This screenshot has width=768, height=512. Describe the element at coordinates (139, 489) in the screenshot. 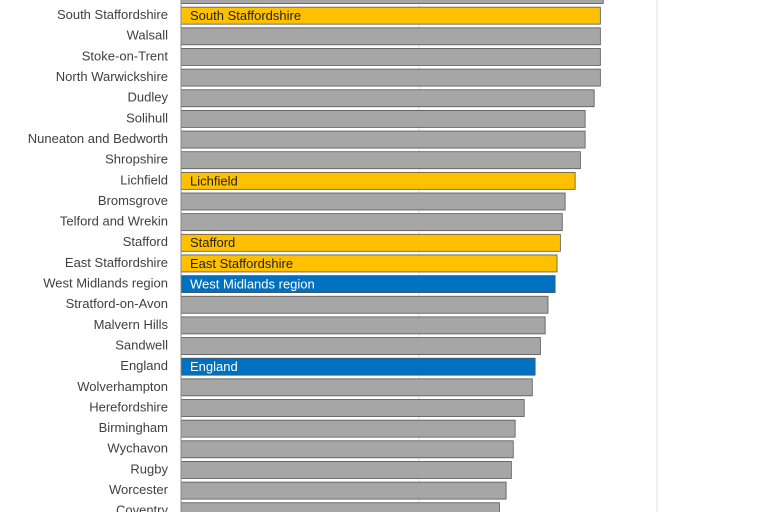

I see `y-tick-label: Worcester` at that location.